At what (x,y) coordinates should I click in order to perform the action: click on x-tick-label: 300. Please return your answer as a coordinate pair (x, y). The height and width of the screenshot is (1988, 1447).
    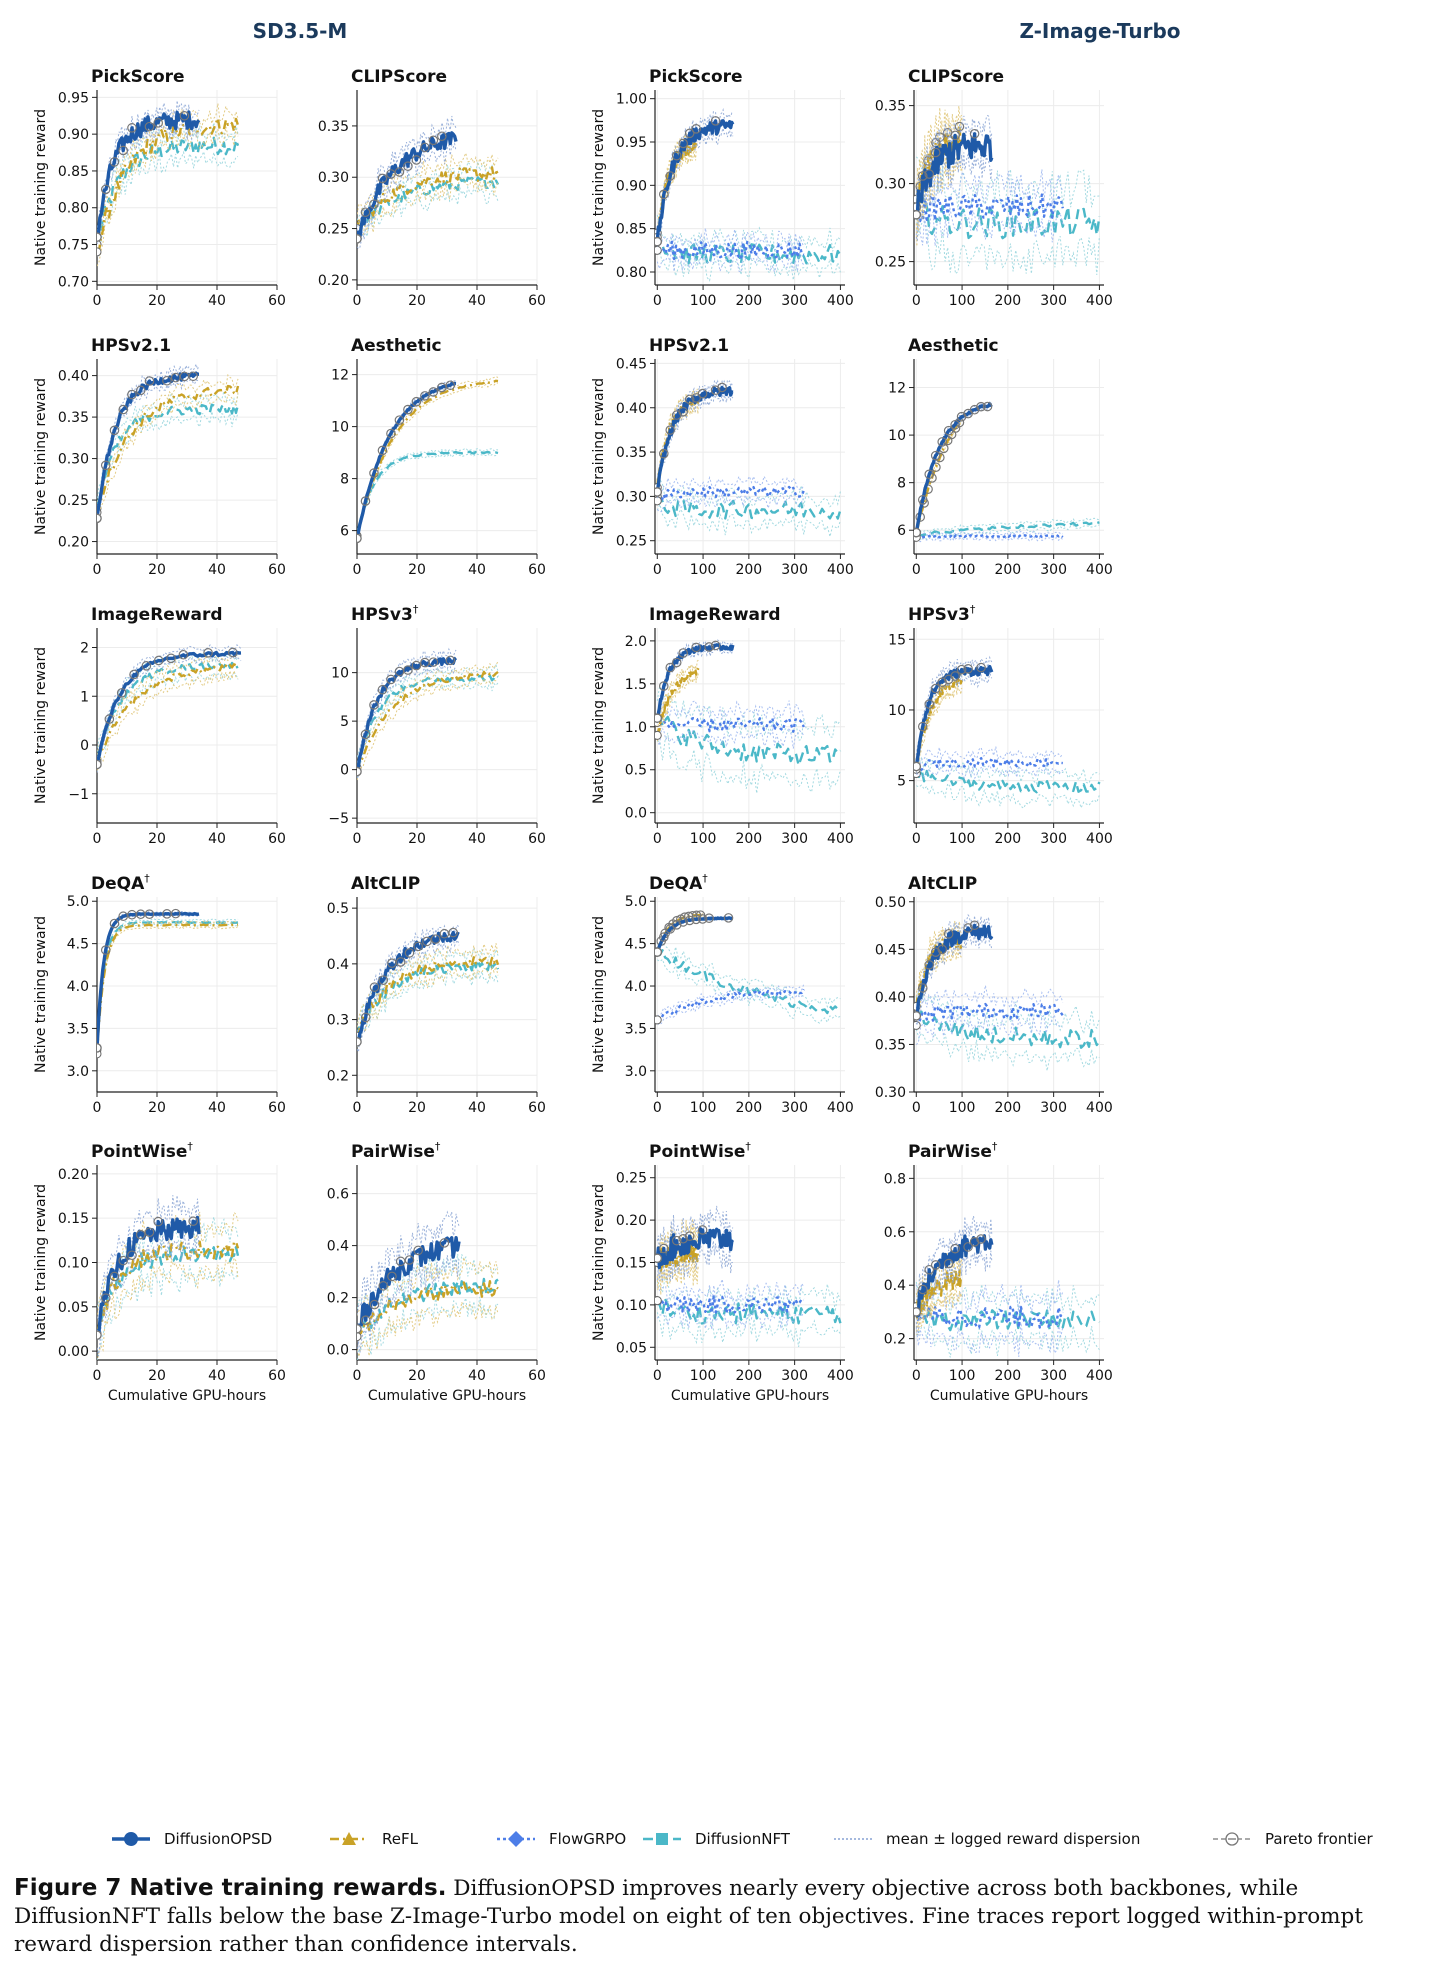
    Looking at the image, I should click on (1053, 1108).